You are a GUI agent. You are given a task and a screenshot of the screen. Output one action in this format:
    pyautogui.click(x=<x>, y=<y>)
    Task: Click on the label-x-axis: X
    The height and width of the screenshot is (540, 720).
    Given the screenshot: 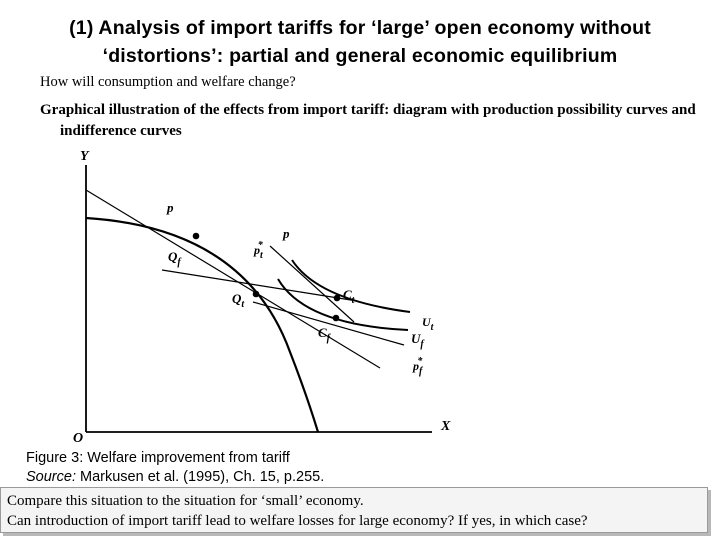 What is the action you would take?
    pyautogui.click(x=445, y=426)
    